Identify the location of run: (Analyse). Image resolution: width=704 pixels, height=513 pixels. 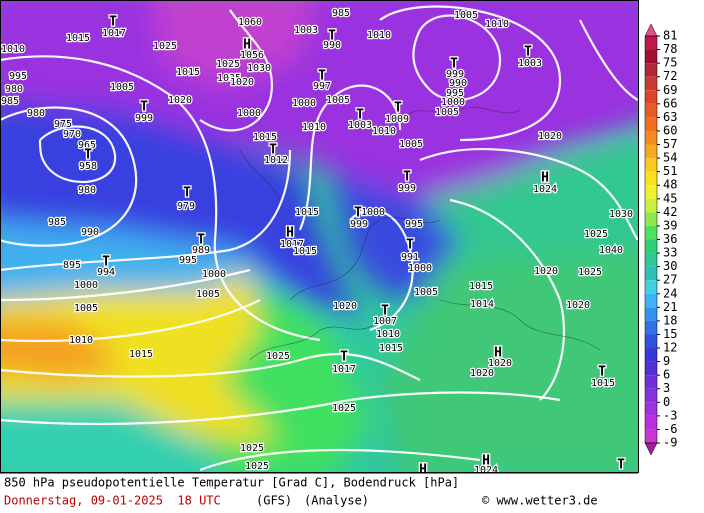
(336, 501).